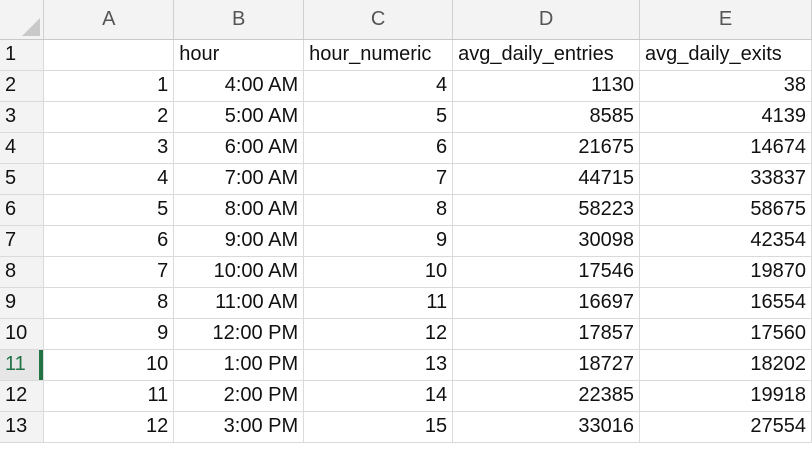  What do you see at coordinates (725, 210) in the screenshot?
I see `cell-E6: 58675` at bounding box center [725, 210].